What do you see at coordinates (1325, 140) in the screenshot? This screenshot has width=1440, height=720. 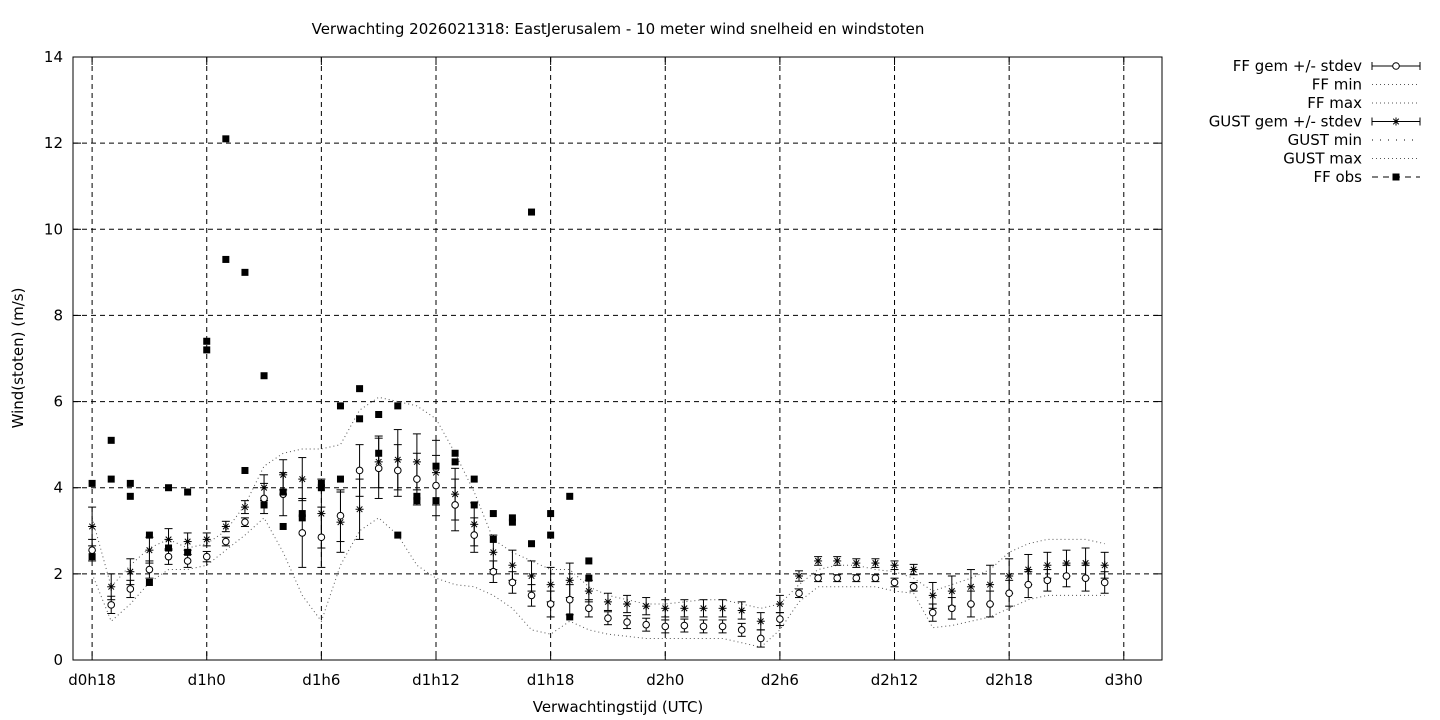 I see `legend-label: GUST min` at bounding box center [1325, 140].